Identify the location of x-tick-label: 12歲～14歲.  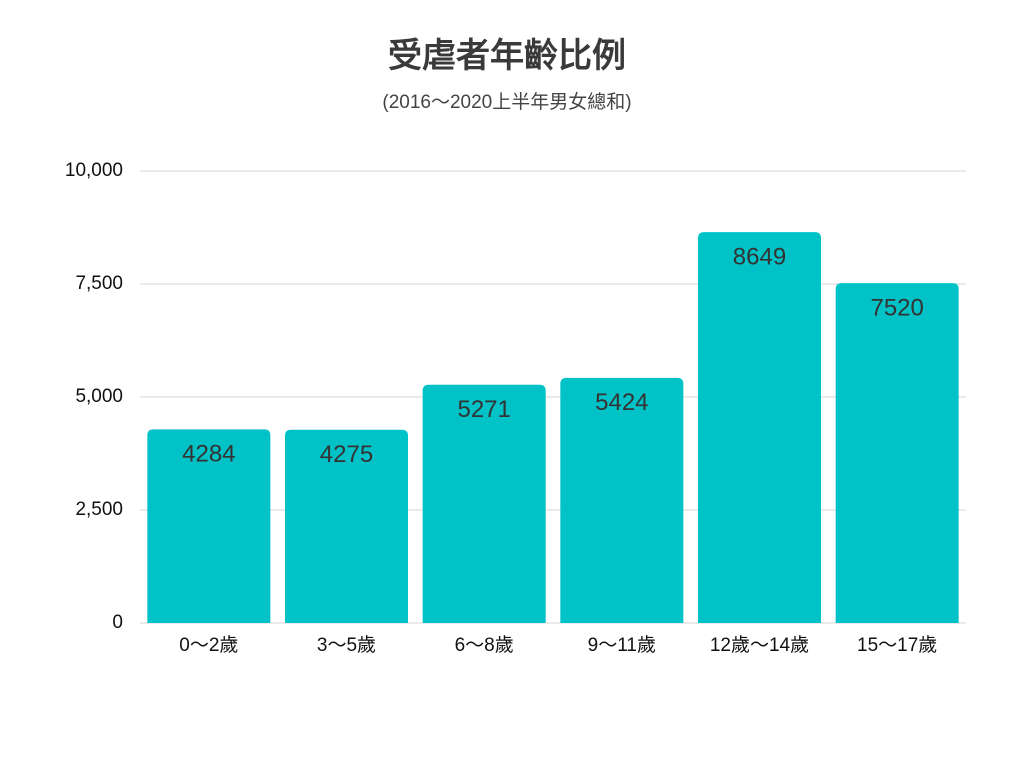
(759, 645).